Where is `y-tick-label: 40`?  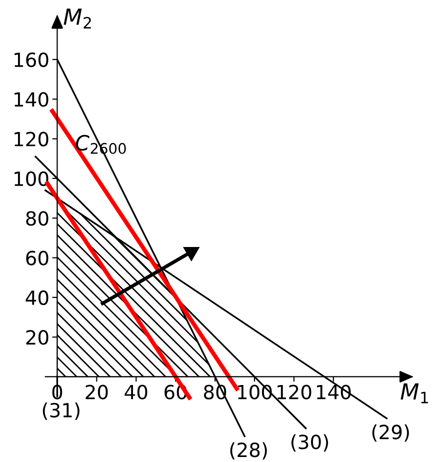
y-tick-label: 40 is located at coordinates (37, 298).